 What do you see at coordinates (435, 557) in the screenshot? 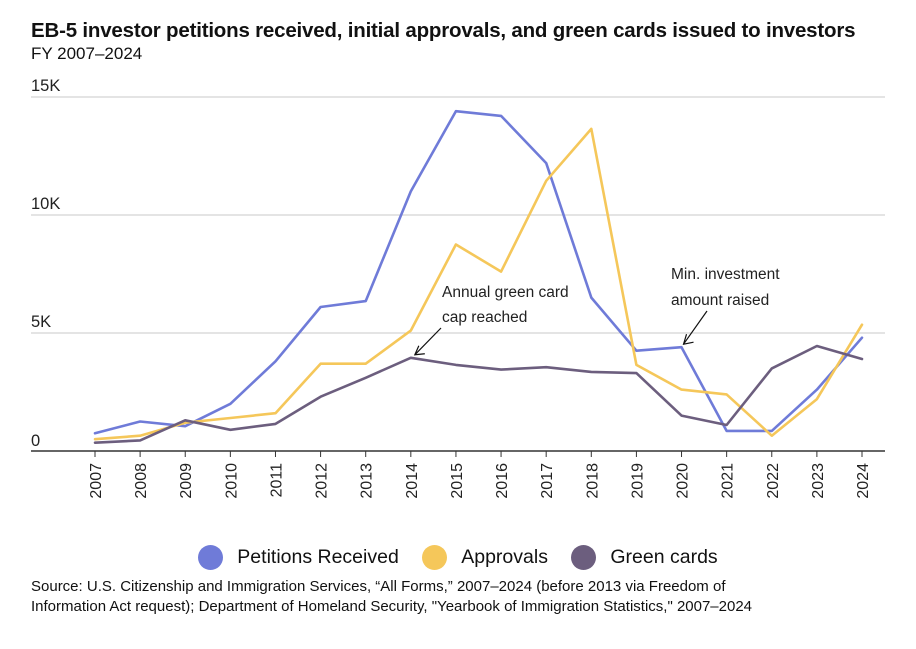
I see `legend-swatch-approvals` at bounding box center [435, 557].